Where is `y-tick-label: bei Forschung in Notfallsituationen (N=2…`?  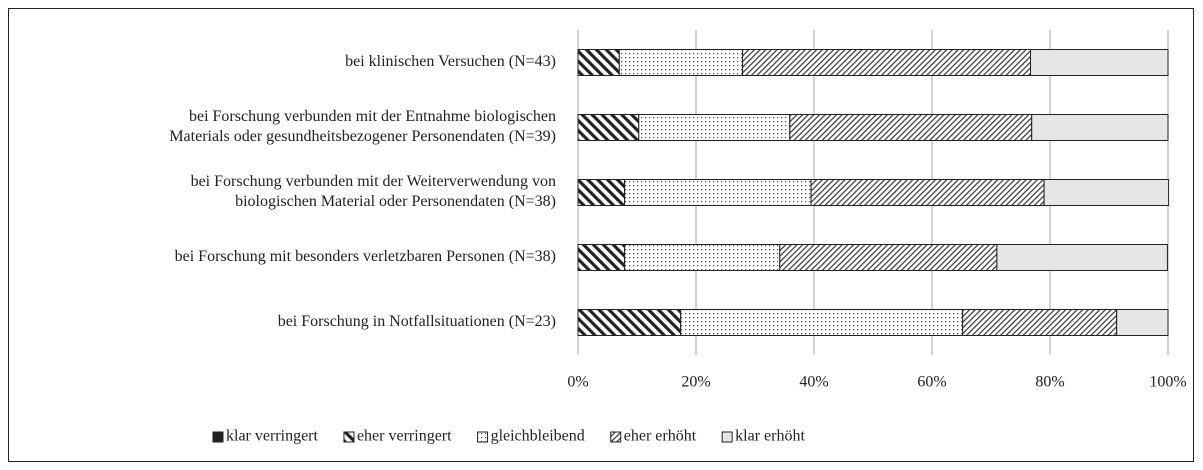 y-tick-label: bei Forschung in Notfallsituationen (N=2… is located at coordinates (417, 321).